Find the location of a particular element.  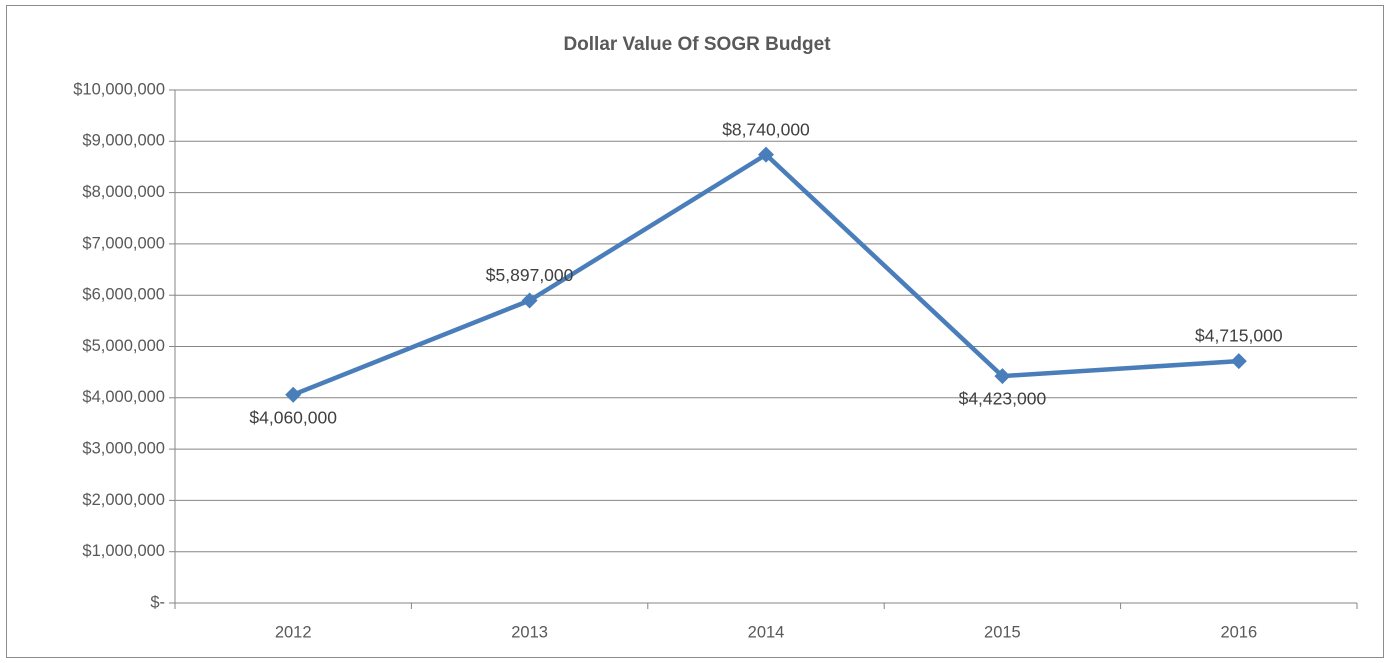

x-tick-label: 2015 is located at coordinates (1002, 632).